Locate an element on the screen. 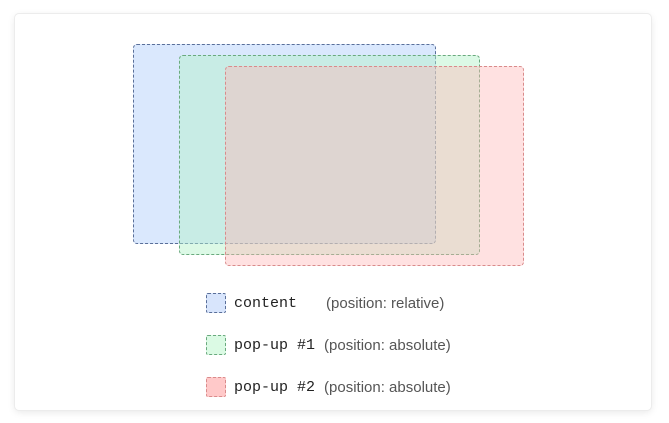 The width and height of the screenshot is (669, 423). legend-code: content is located at coordinates (266, 303).